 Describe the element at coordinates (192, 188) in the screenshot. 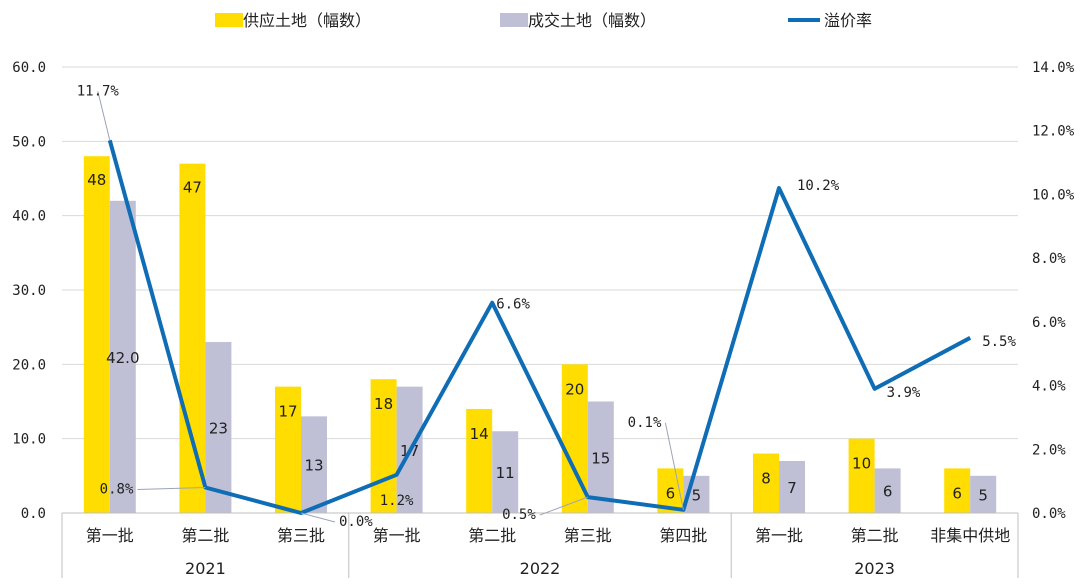

I see `bar-supply-label: 47` at that location.